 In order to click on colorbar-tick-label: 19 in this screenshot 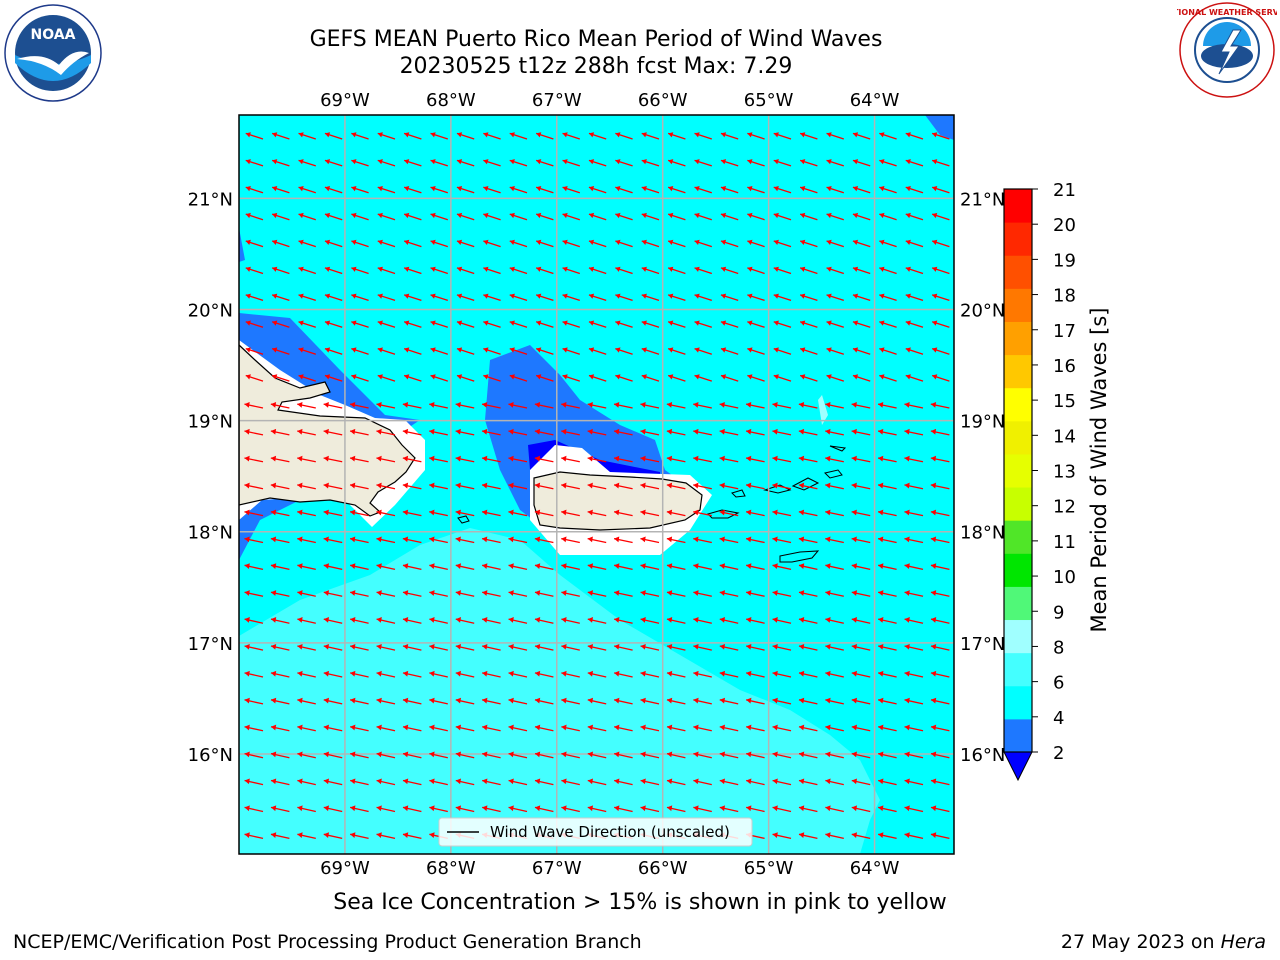, I will do `click(1064, 260)`.